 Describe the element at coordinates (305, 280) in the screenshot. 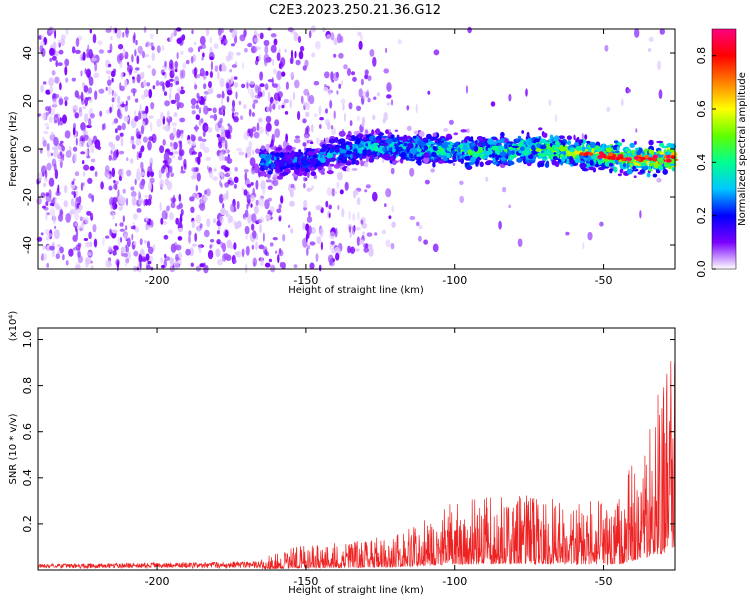

I see `top-x-tick-label: -150` at that location.